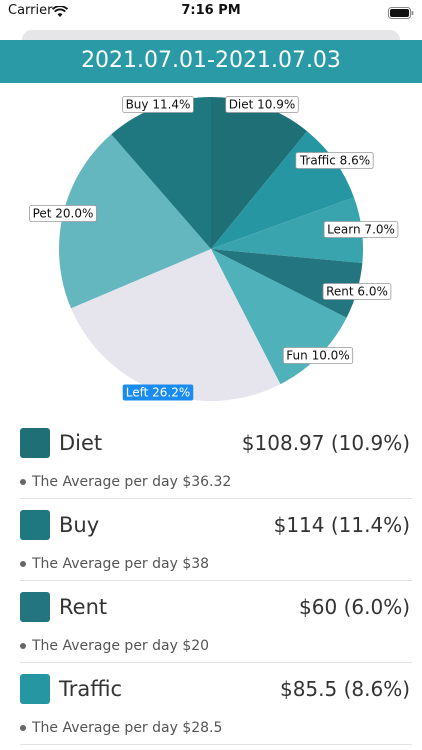 The width and height of the screenshot is (422, 750). What do you see at coordinates (114, 646) in the screenshot?
I see `average-per-day: The Average per day $20` at bounding box center [114, 646].